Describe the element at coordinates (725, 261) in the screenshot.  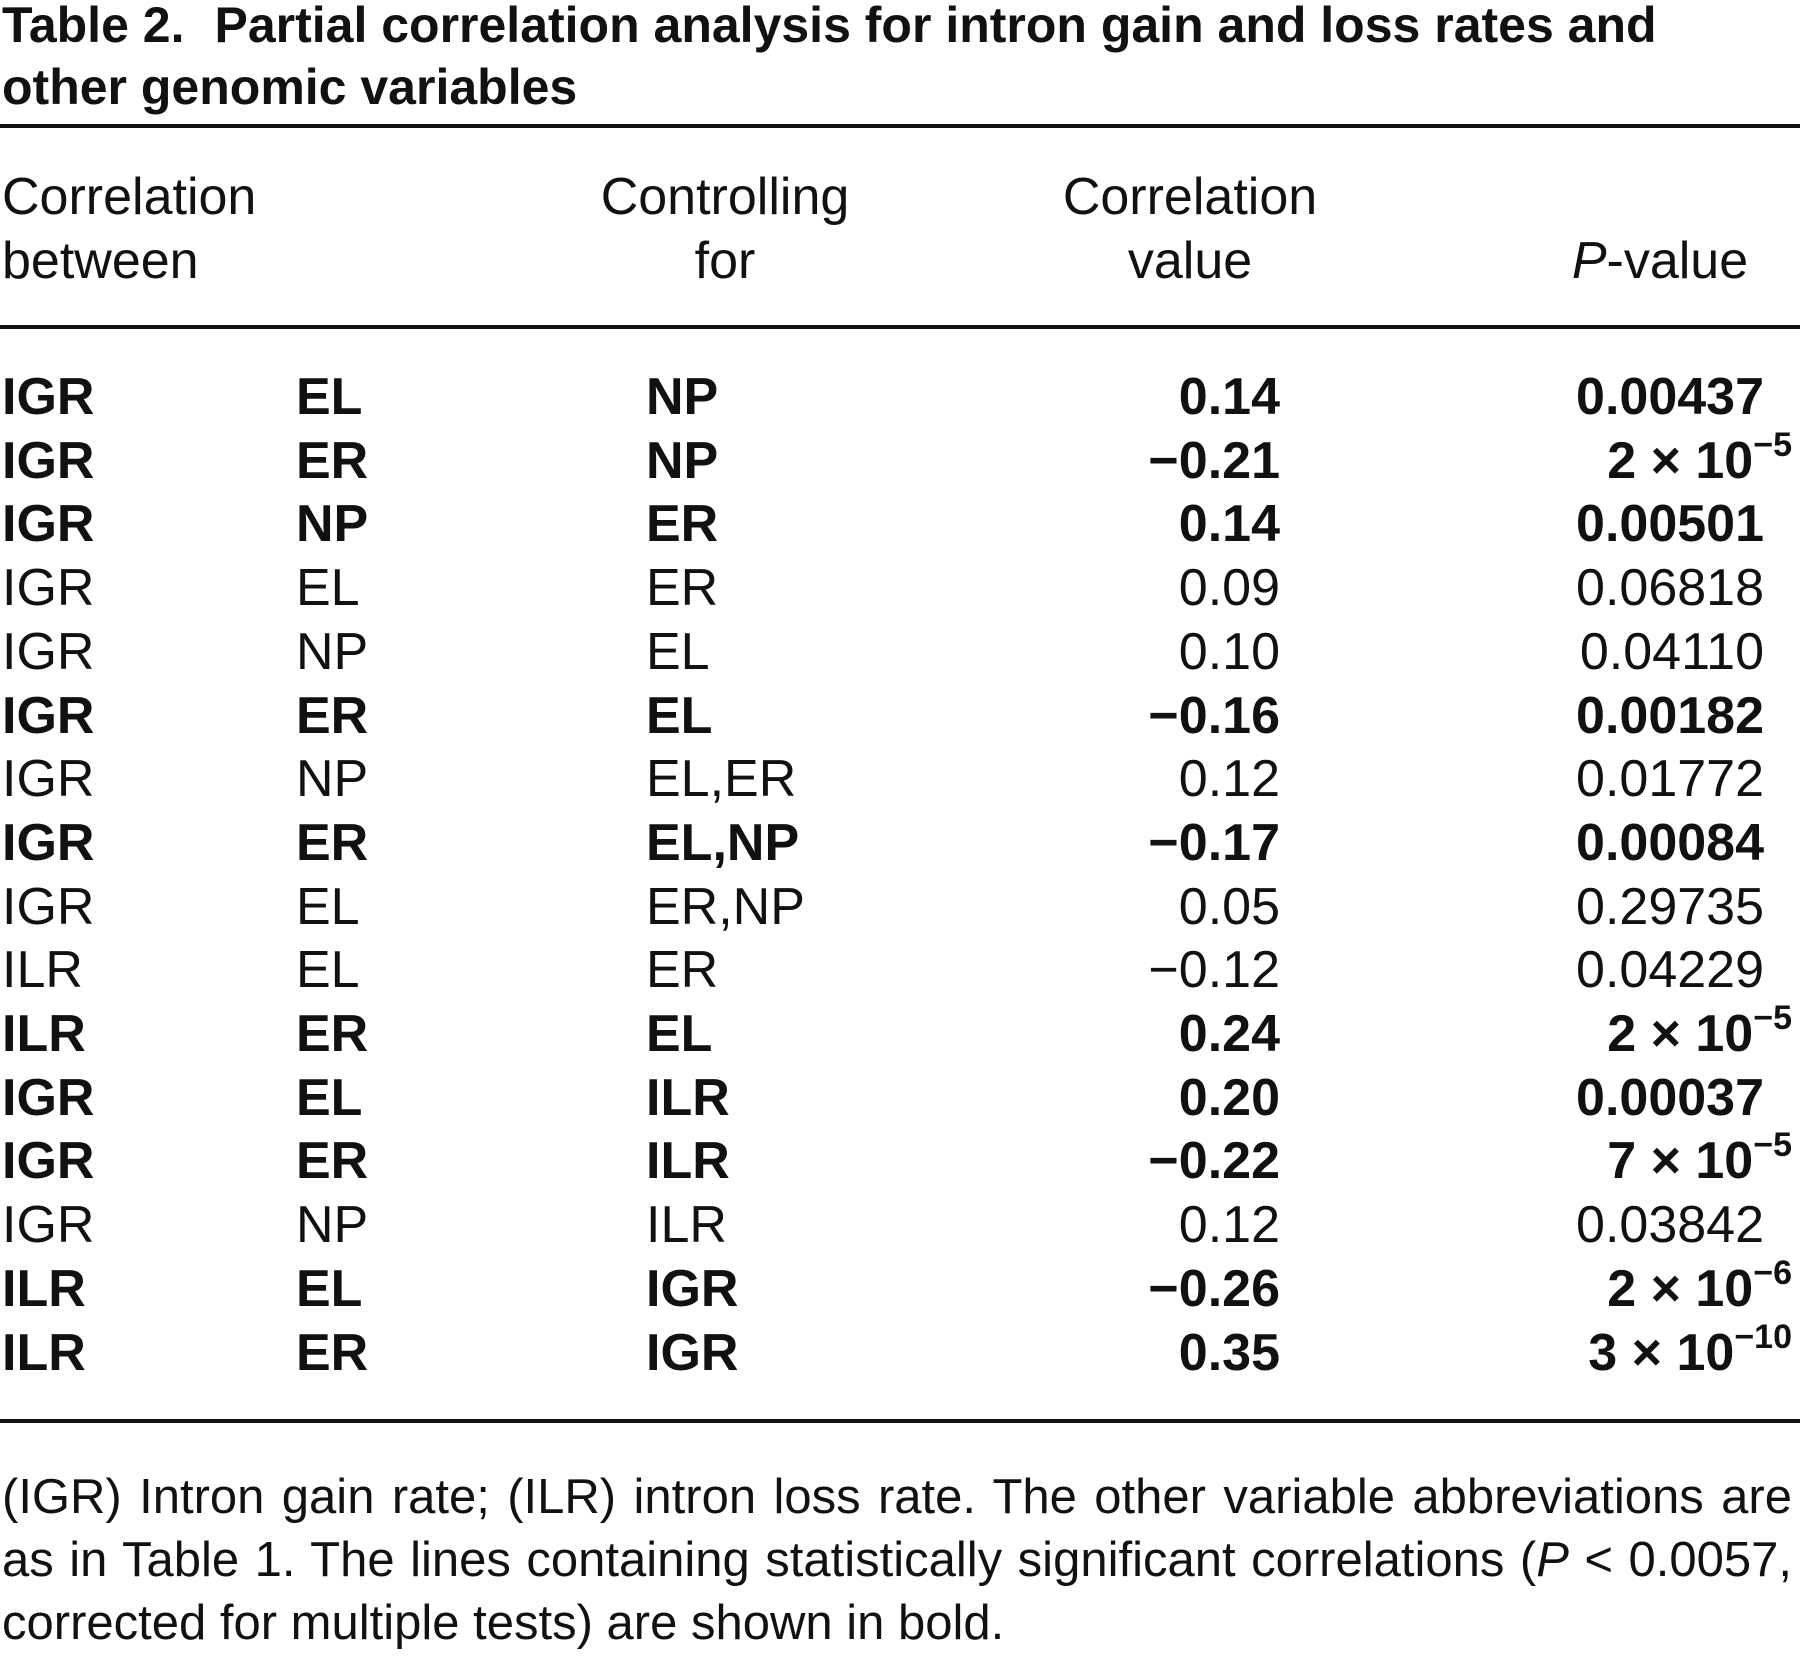
I see `header-line: for` at that location.